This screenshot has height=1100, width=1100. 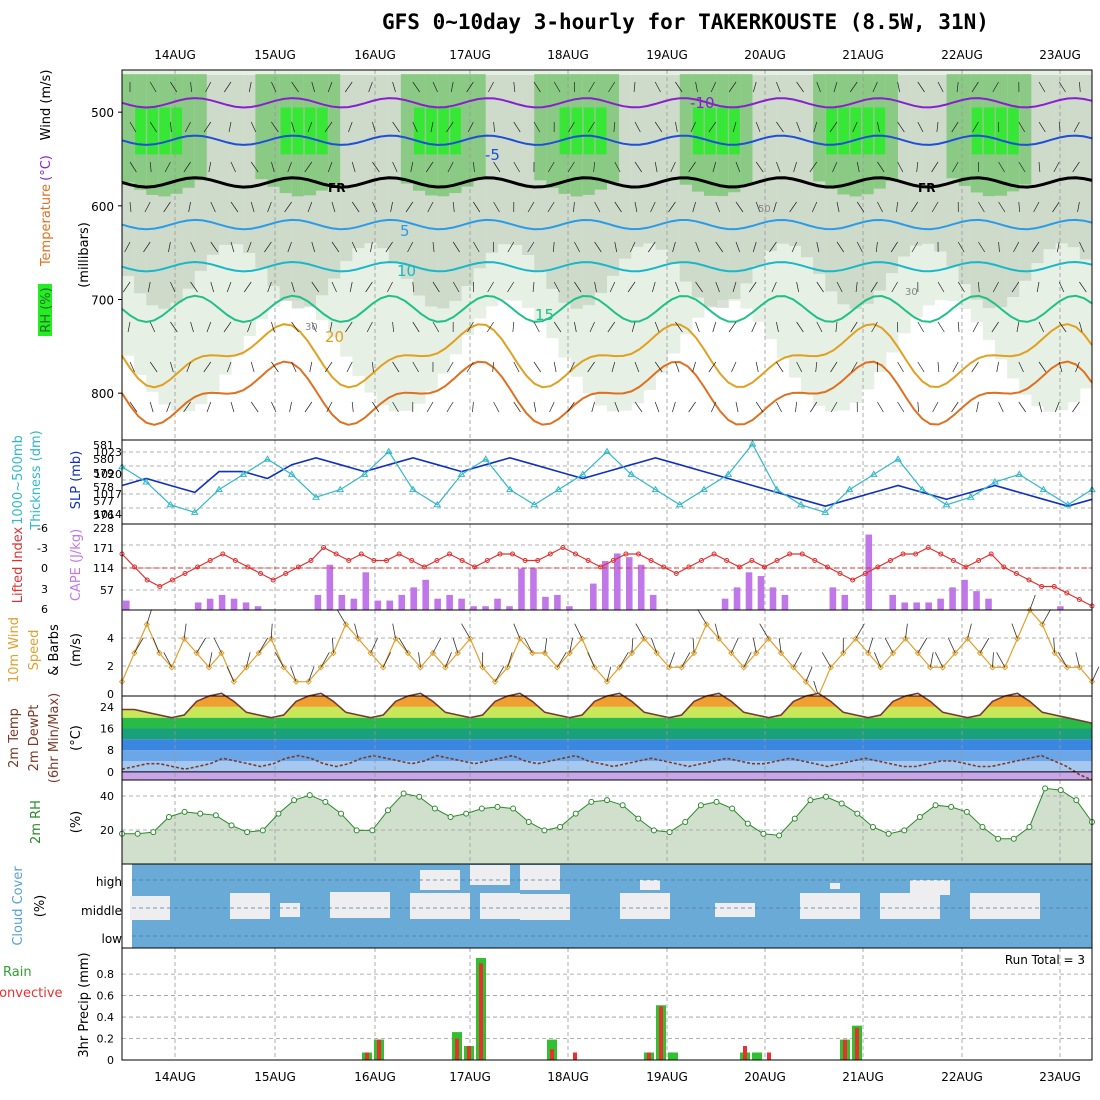 What do you see at coordinates (863, 55) in the screenshot?
I see `date-top-7: 21AUG` at bounding box center [863, 55].